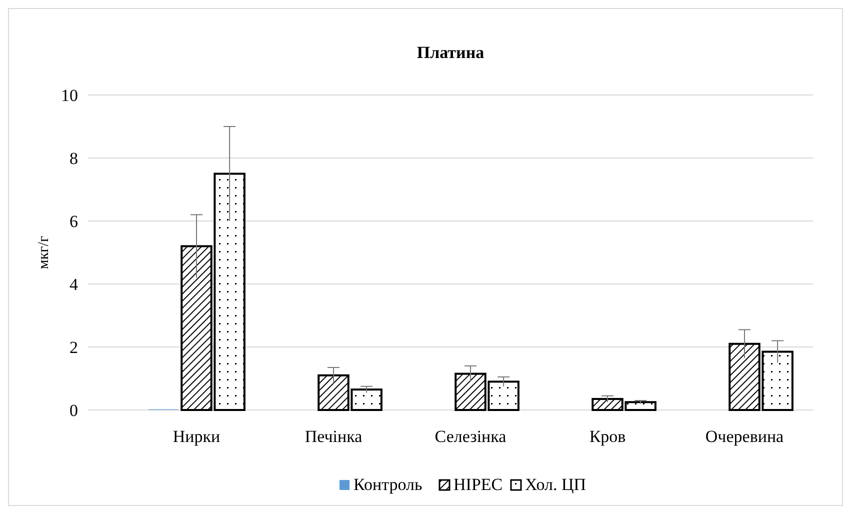 Image resolution: width=851 pixels, height=514 pixels. I want to click on chart-title: Платина, so click(450, 52).